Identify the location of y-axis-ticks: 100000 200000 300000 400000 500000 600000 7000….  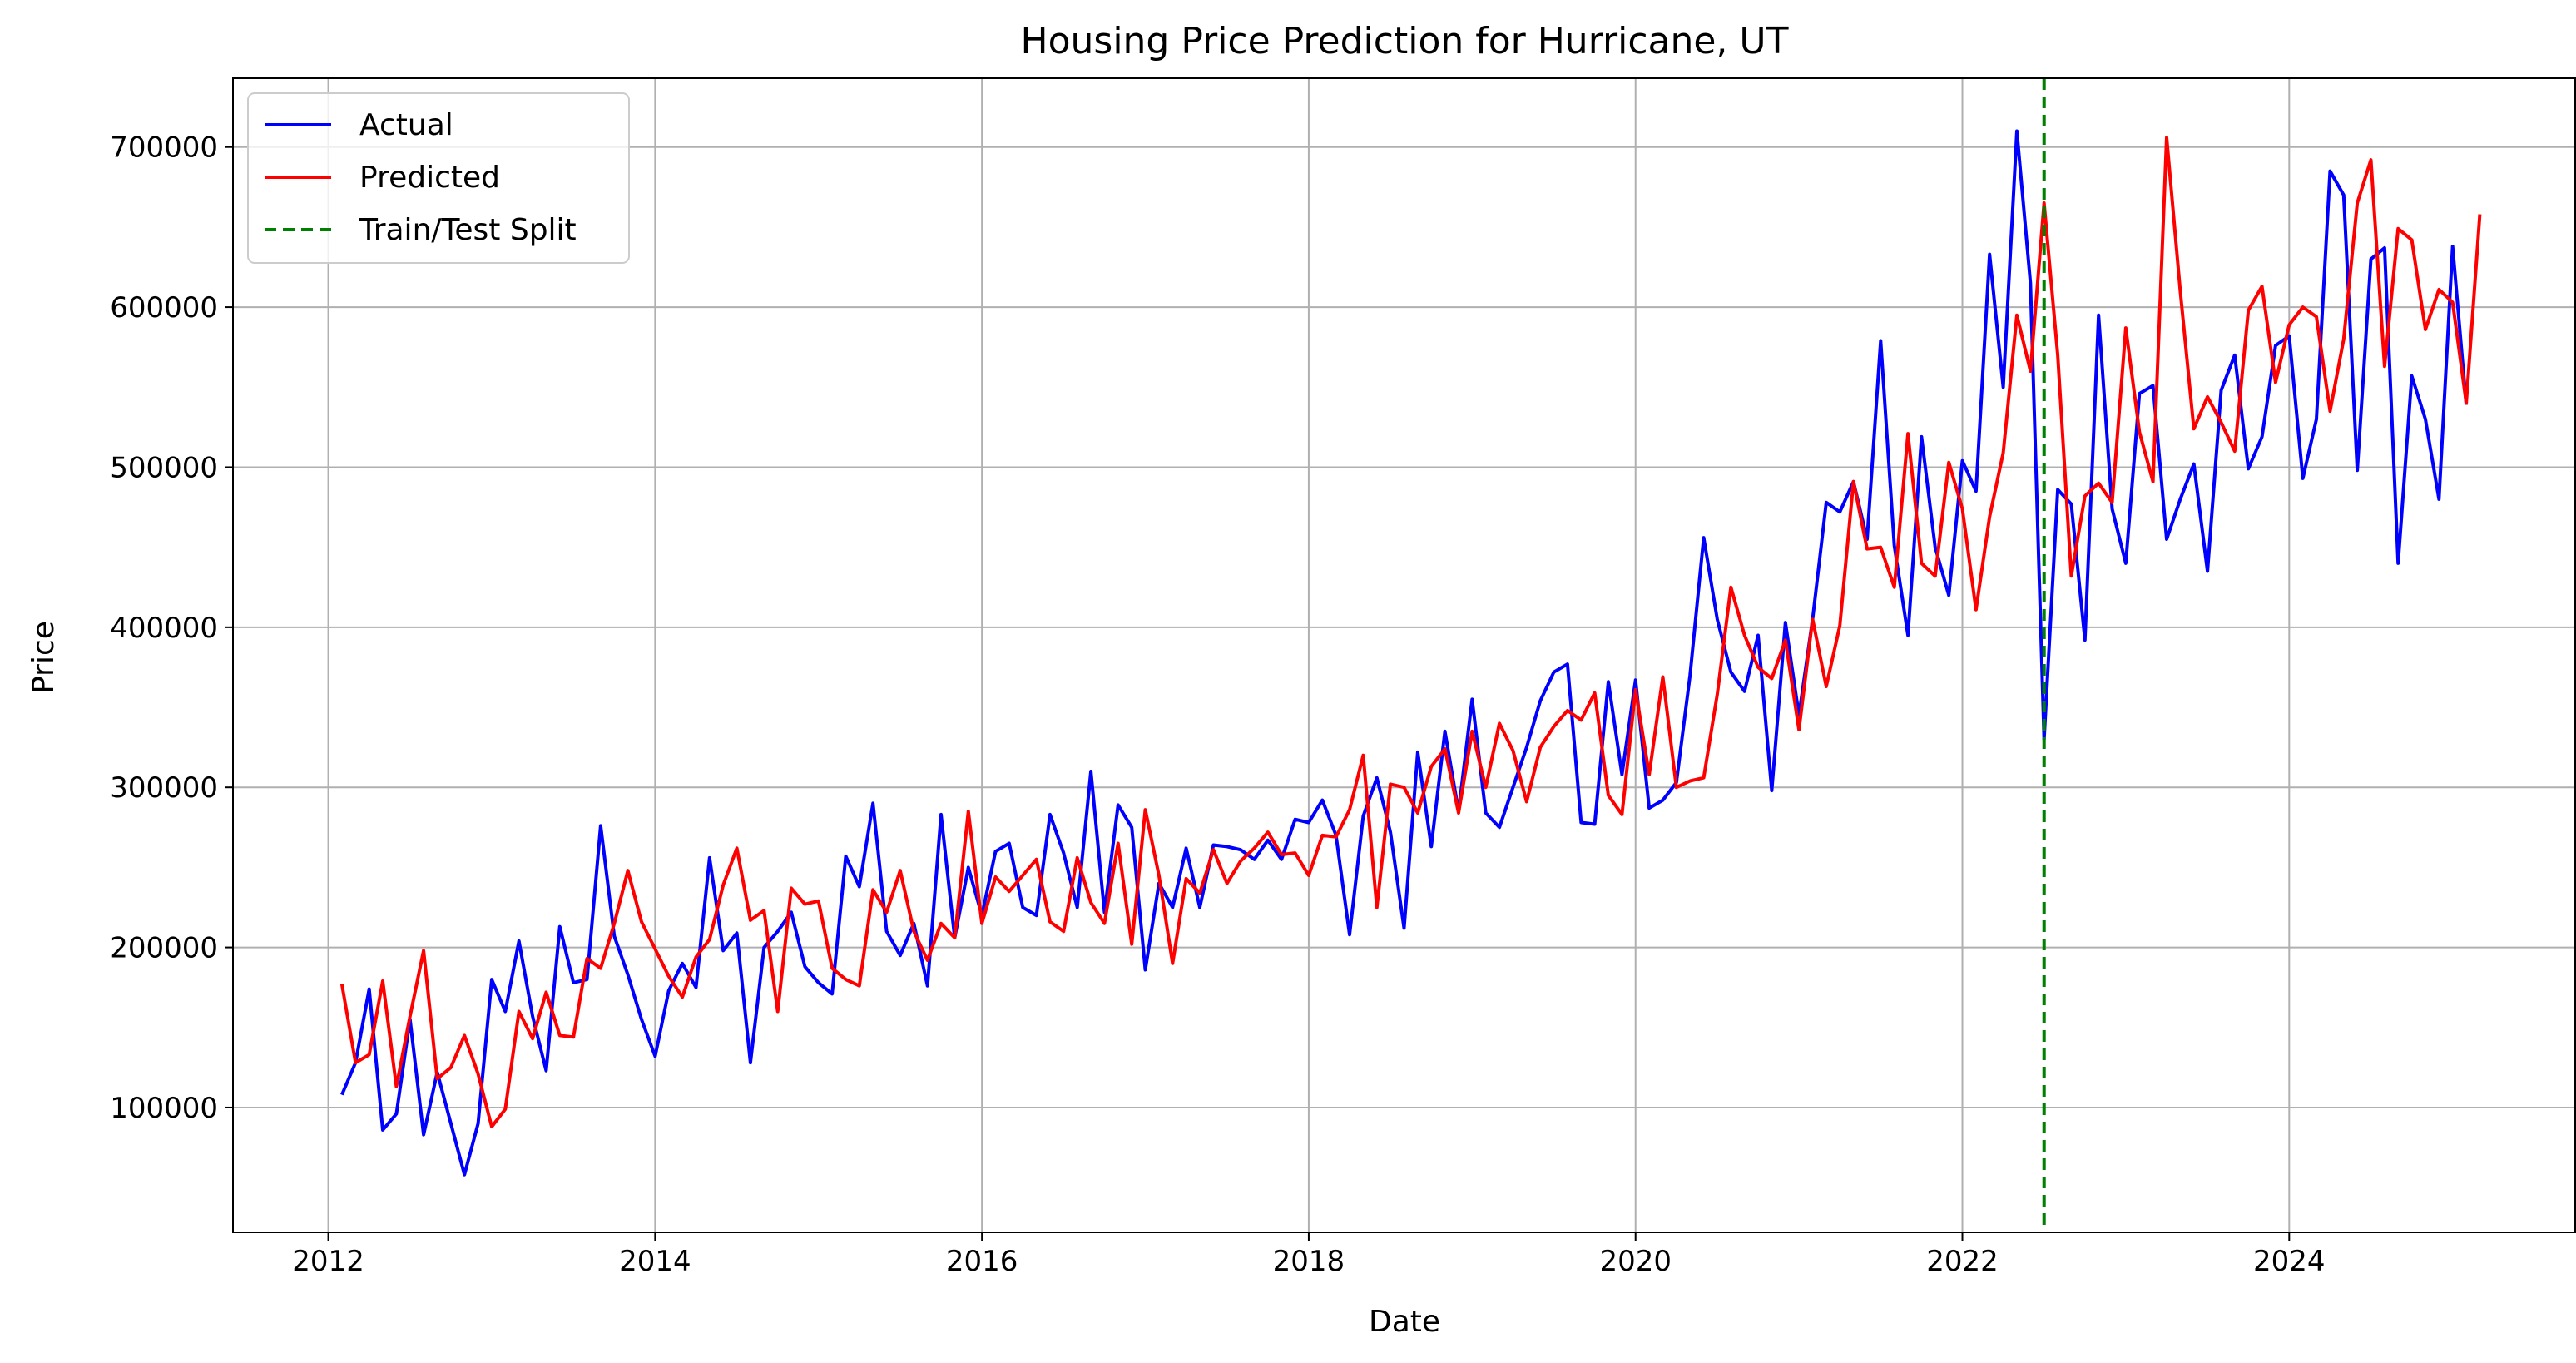
(171, 628).